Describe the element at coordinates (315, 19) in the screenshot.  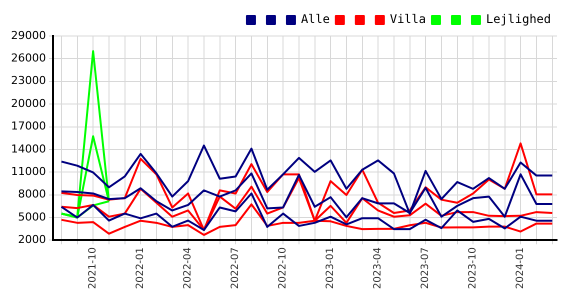
I see `legend-label: Alle` at that location.